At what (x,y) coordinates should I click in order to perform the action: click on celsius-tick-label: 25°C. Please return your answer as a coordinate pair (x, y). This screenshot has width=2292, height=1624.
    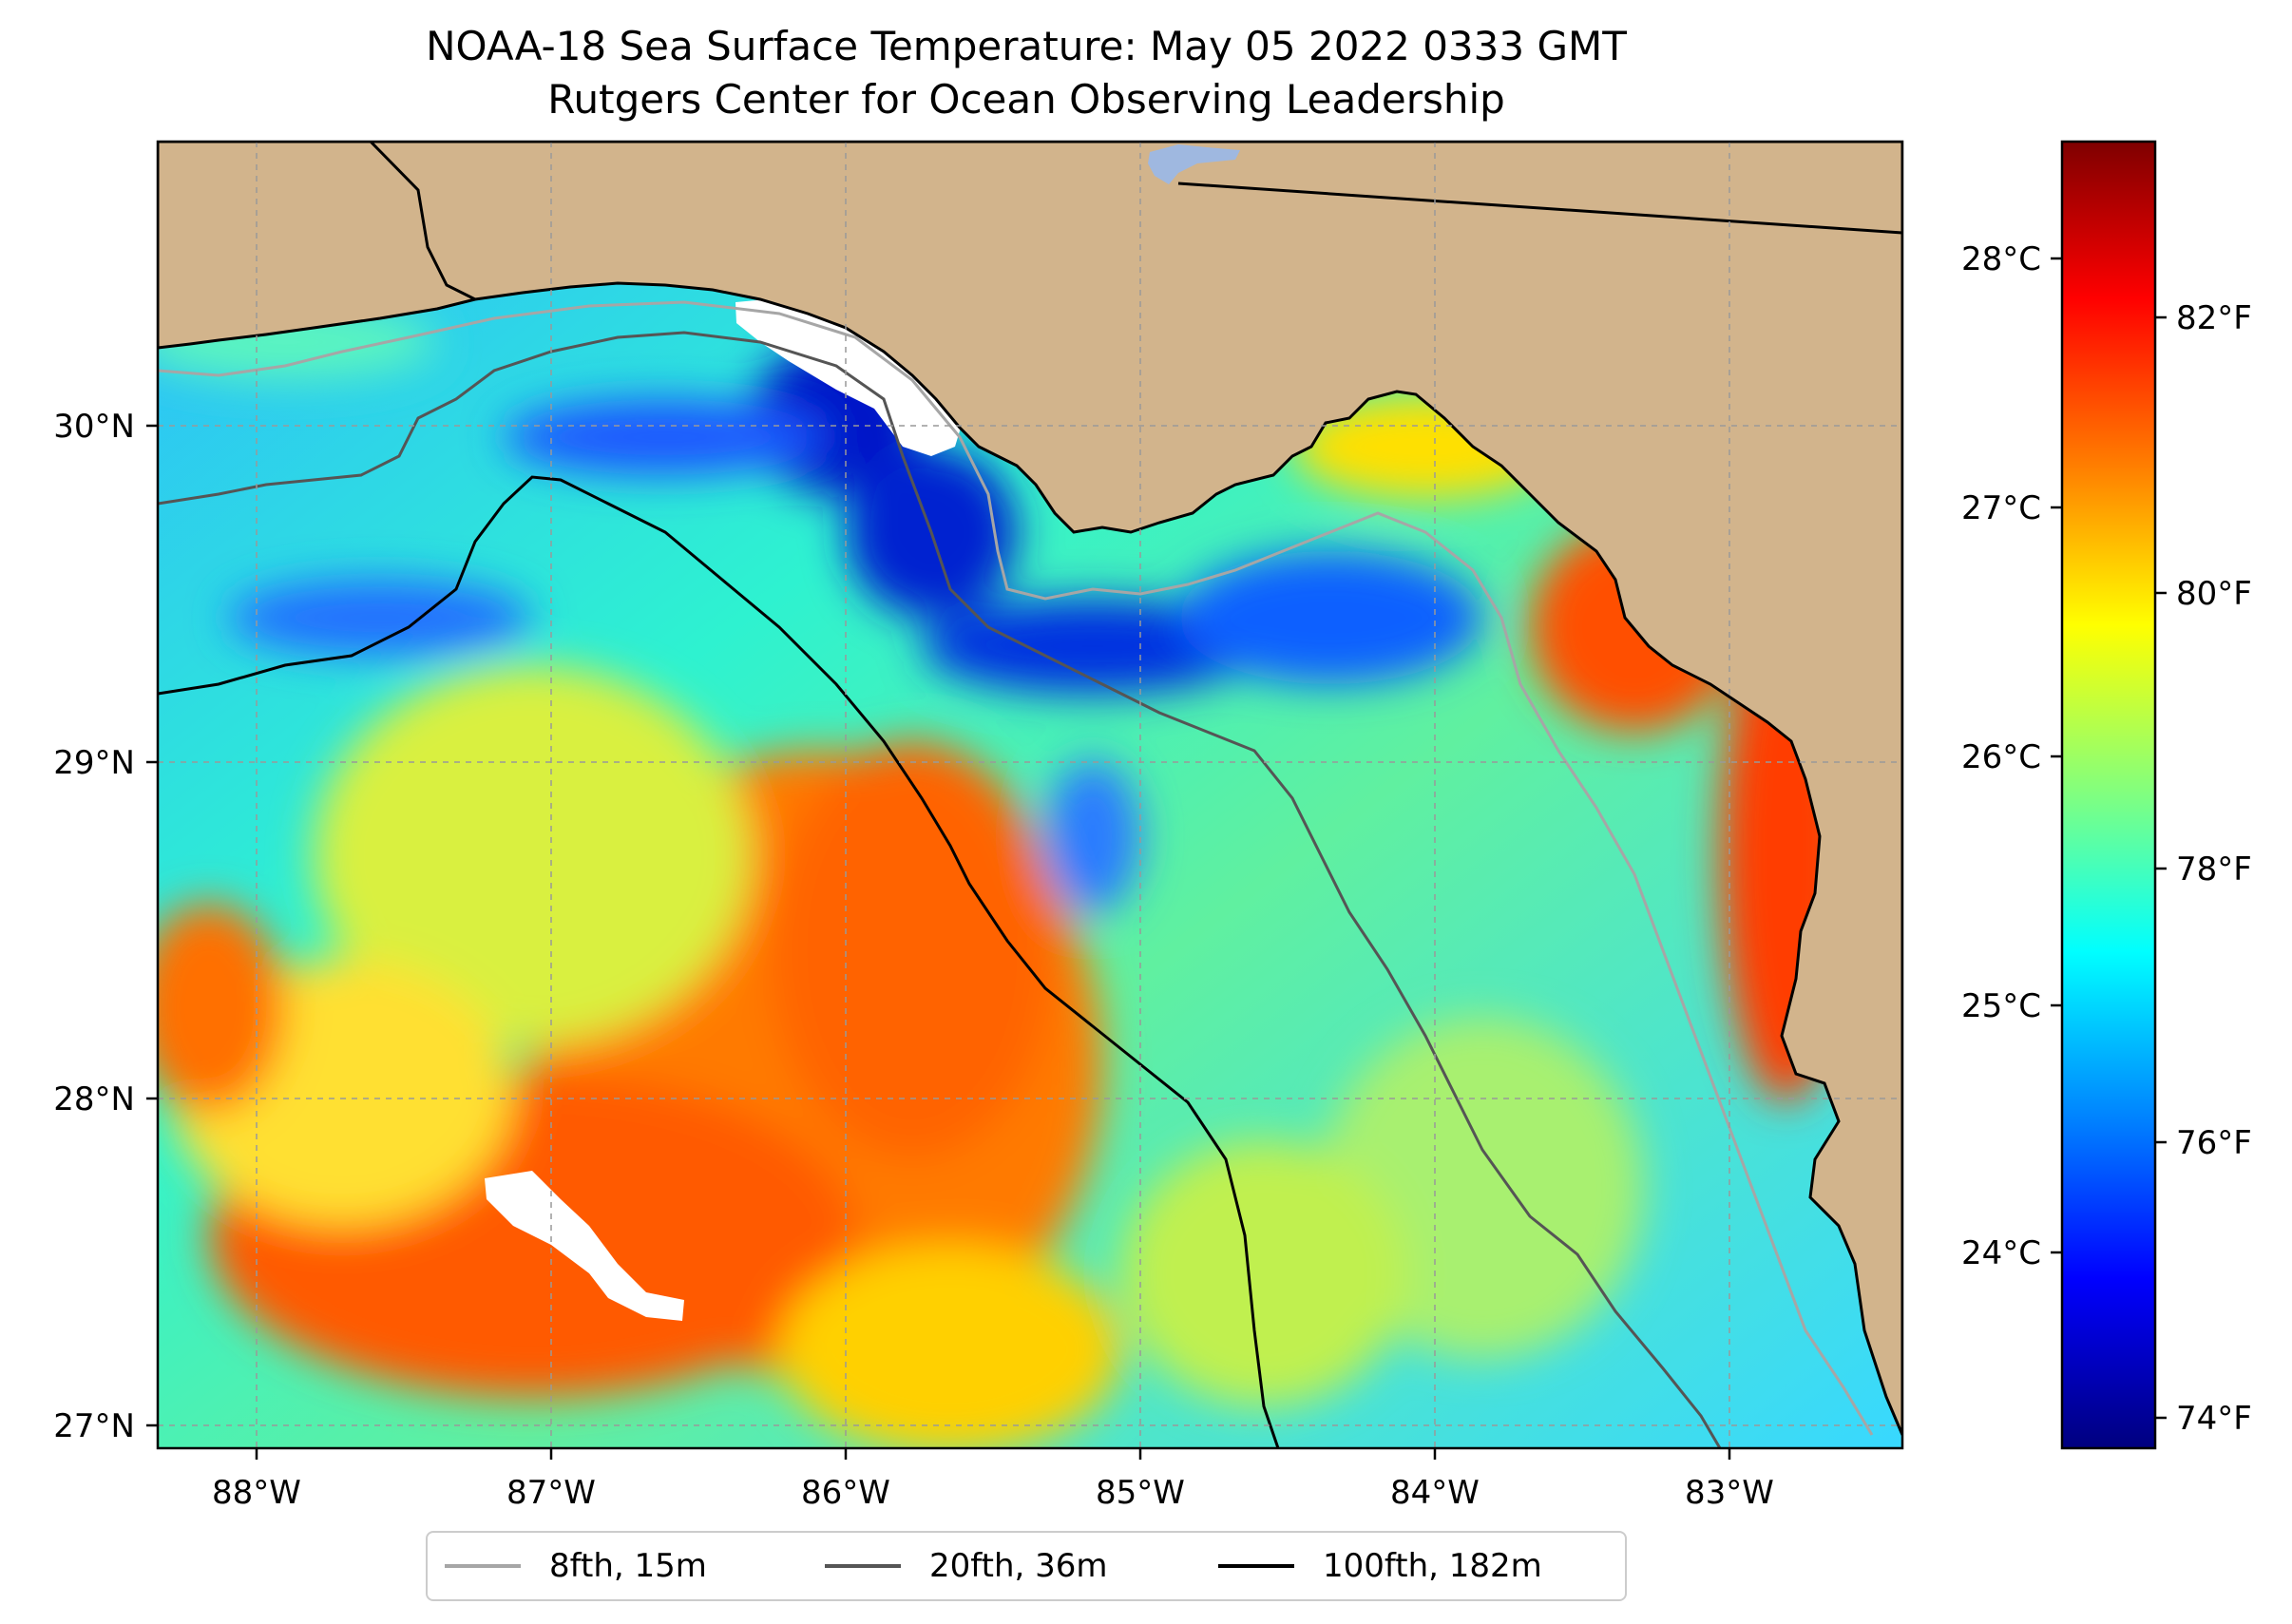
    Looking at the image, I should click on (2001, 1006).